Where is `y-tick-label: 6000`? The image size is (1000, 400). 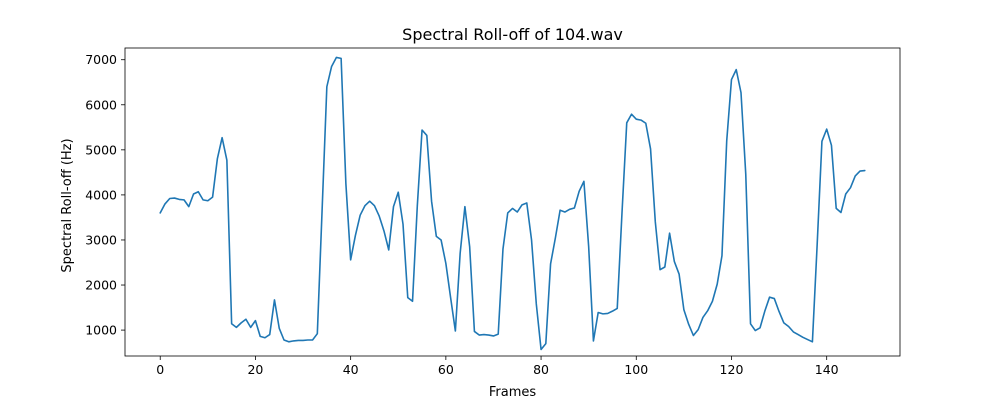 y-tick-label: 6000 is located at coordinates (101, 104).